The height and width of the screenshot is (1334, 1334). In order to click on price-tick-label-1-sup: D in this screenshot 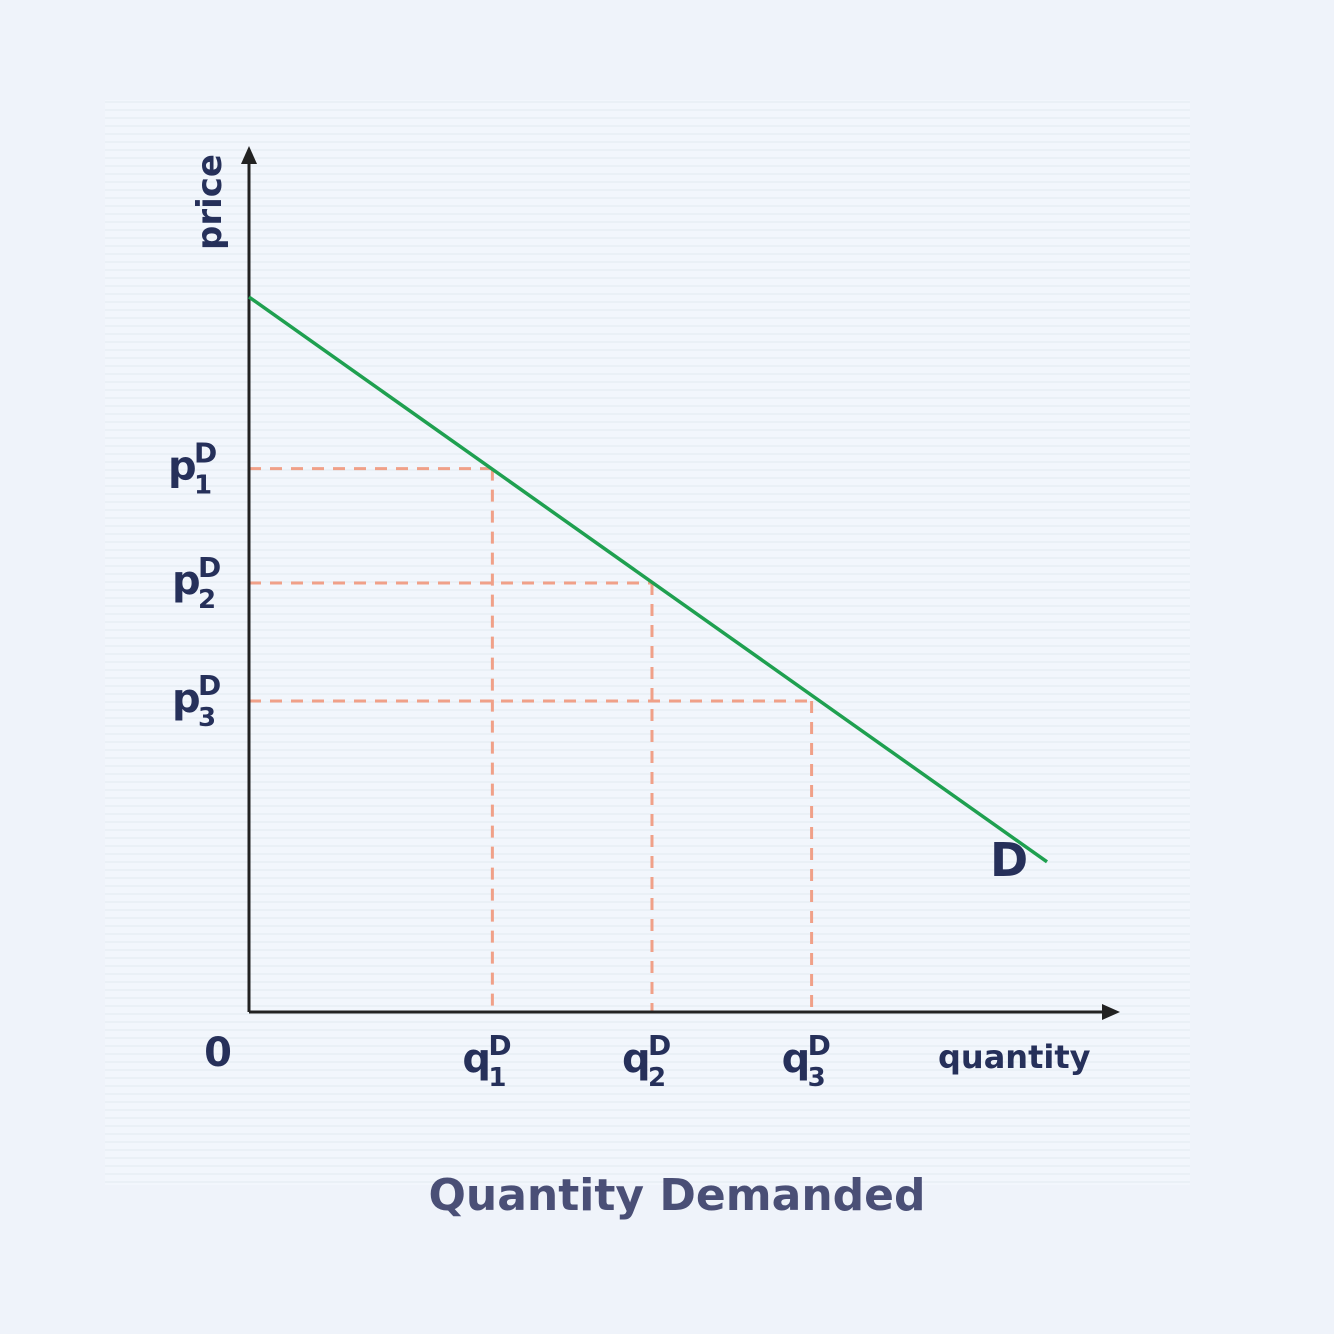, I will do `click(205, 453)`.